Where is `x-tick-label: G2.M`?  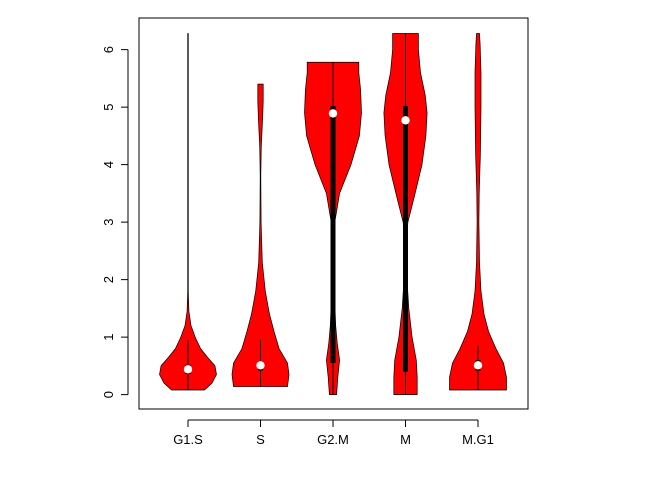
x-tick-label: G2.M is located at coordinates (333, 439).